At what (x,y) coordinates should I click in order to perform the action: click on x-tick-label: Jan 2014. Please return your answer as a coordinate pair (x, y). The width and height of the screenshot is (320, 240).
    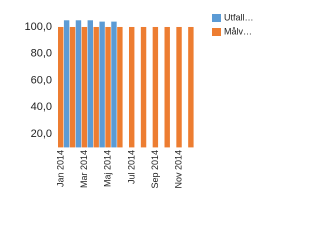
    Looking at the image, I should click on (60, 168).